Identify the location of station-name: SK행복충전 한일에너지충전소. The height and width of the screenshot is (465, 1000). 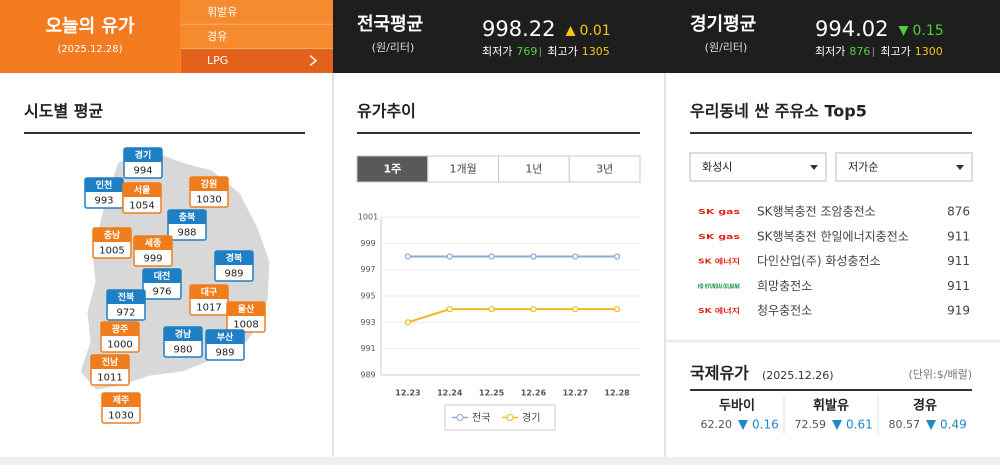
(833, 235).